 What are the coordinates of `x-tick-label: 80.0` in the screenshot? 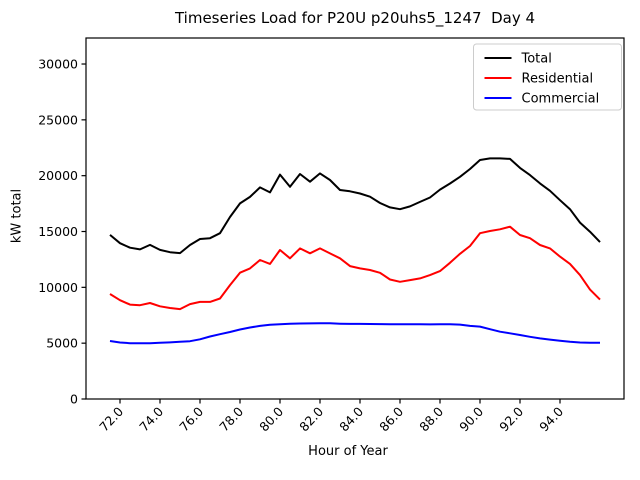 It's located at (271, 419).